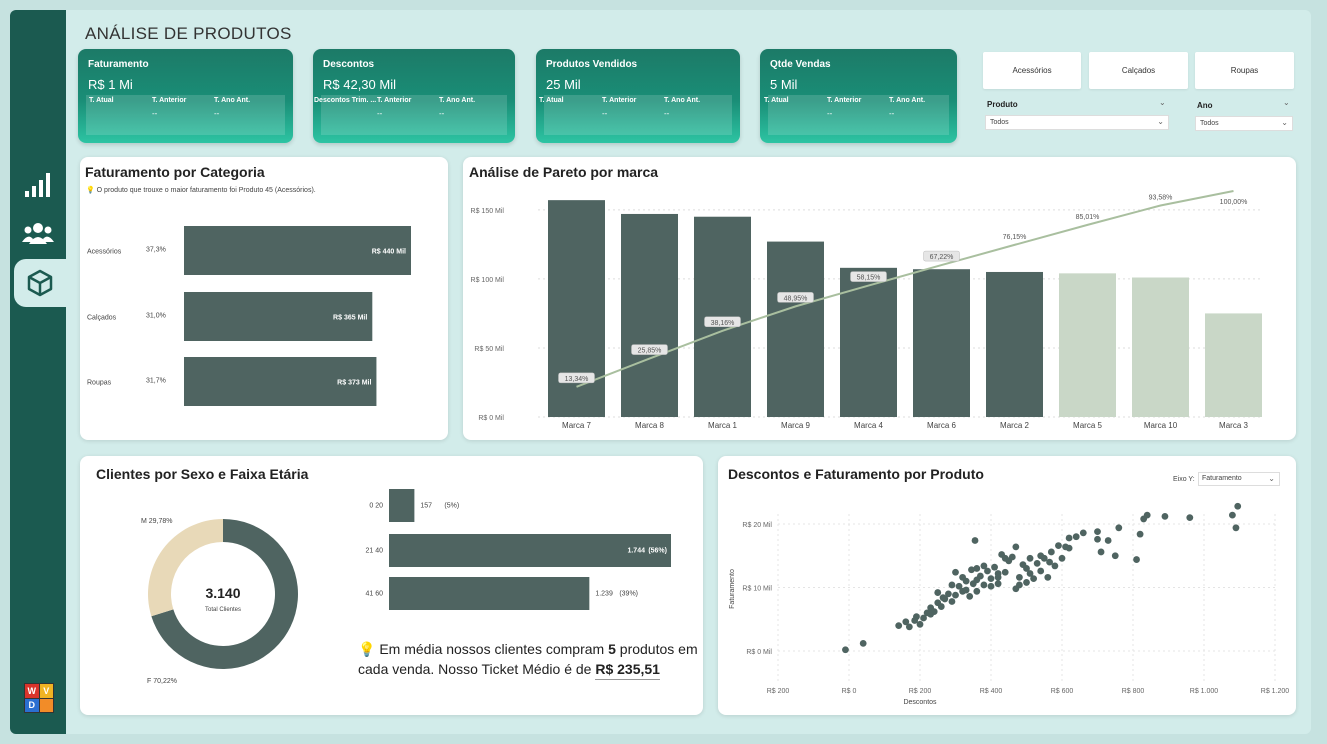 Image resolution: width=1327 pixels, height=744 pixels. I want to click on y-tick-label: R$ 20 Mil, so click(757, 525).